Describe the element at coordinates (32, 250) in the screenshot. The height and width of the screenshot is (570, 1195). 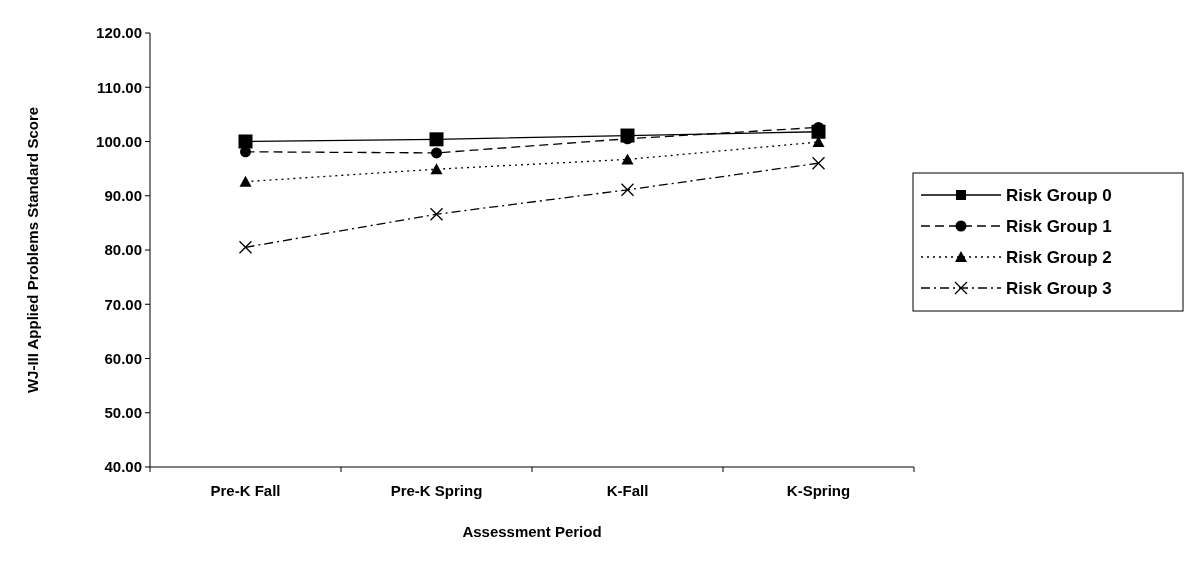
I see `y-axis-title: WJ-III Applied Problems Standard Score` at that location.